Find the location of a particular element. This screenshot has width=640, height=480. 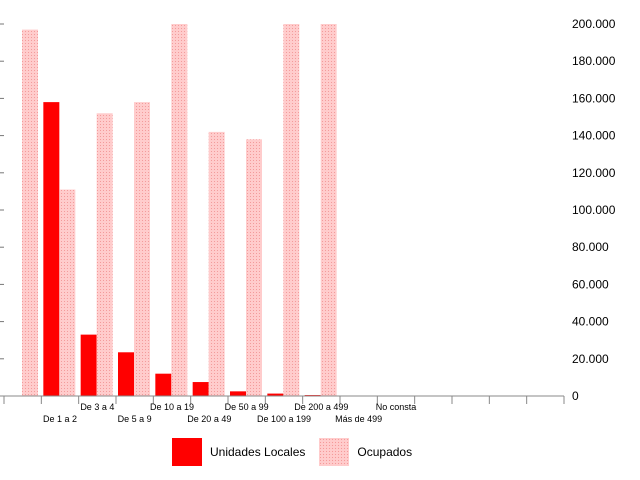

y-tick-label: 20.000 is located at coordinates (590, 359).